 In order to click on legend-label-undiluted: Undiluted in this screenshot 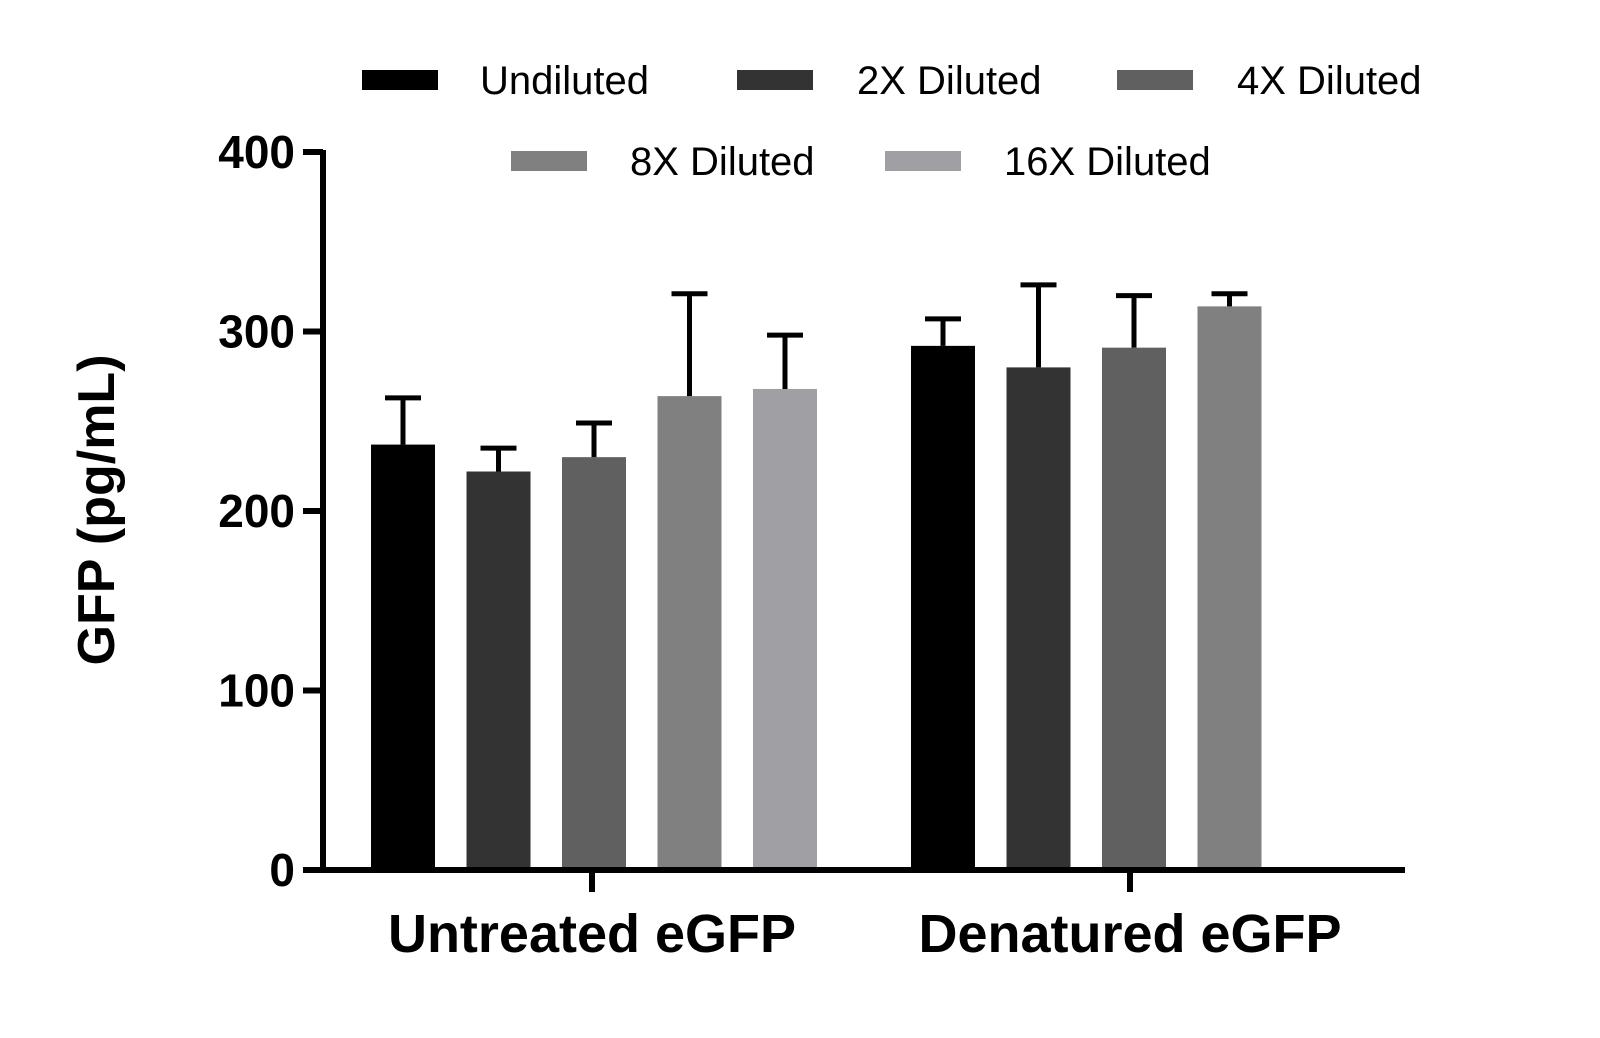, I will do `click(564, 81)`.